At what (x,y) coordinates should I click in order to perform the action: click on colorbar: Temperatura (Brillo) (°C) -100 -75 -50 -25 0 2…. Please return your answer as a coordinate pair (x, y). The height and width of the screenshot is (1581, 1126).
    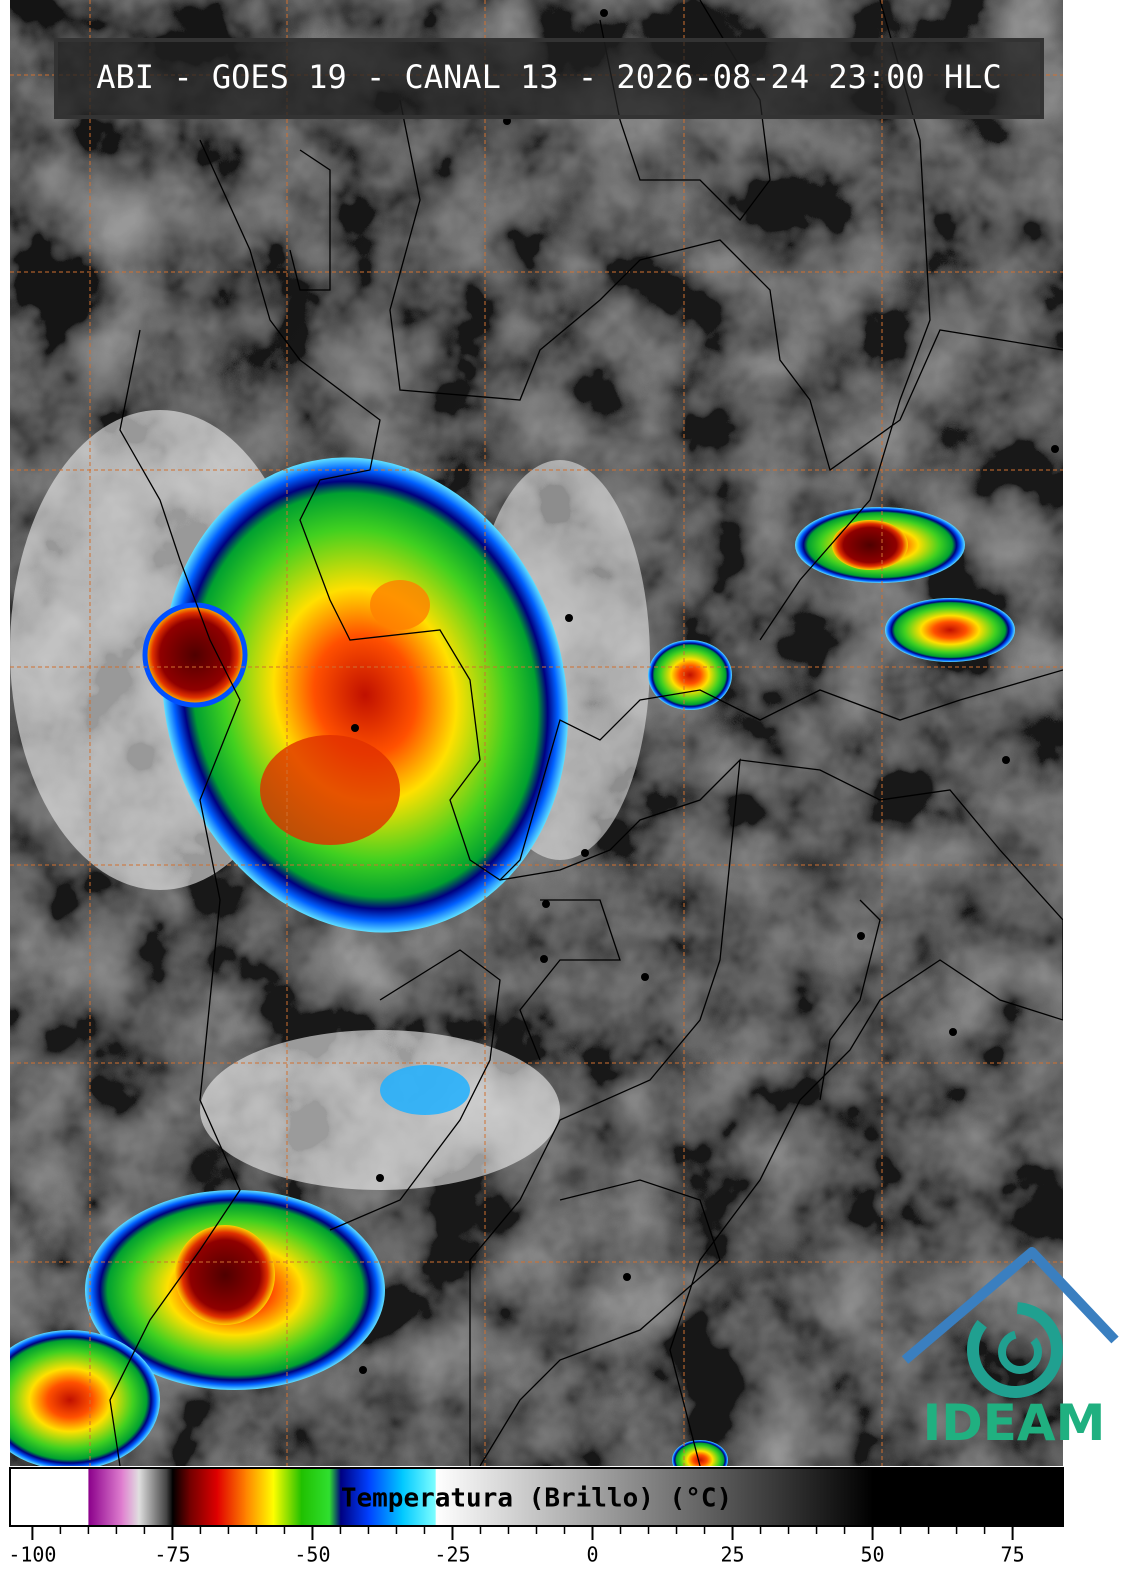
    Looking at the image, I should click on (536, 1517).